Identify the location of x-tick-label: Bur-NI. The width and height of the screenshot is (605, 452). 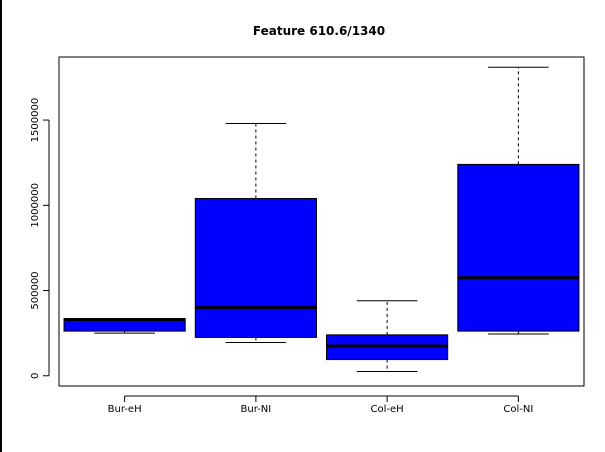
(256, 409).